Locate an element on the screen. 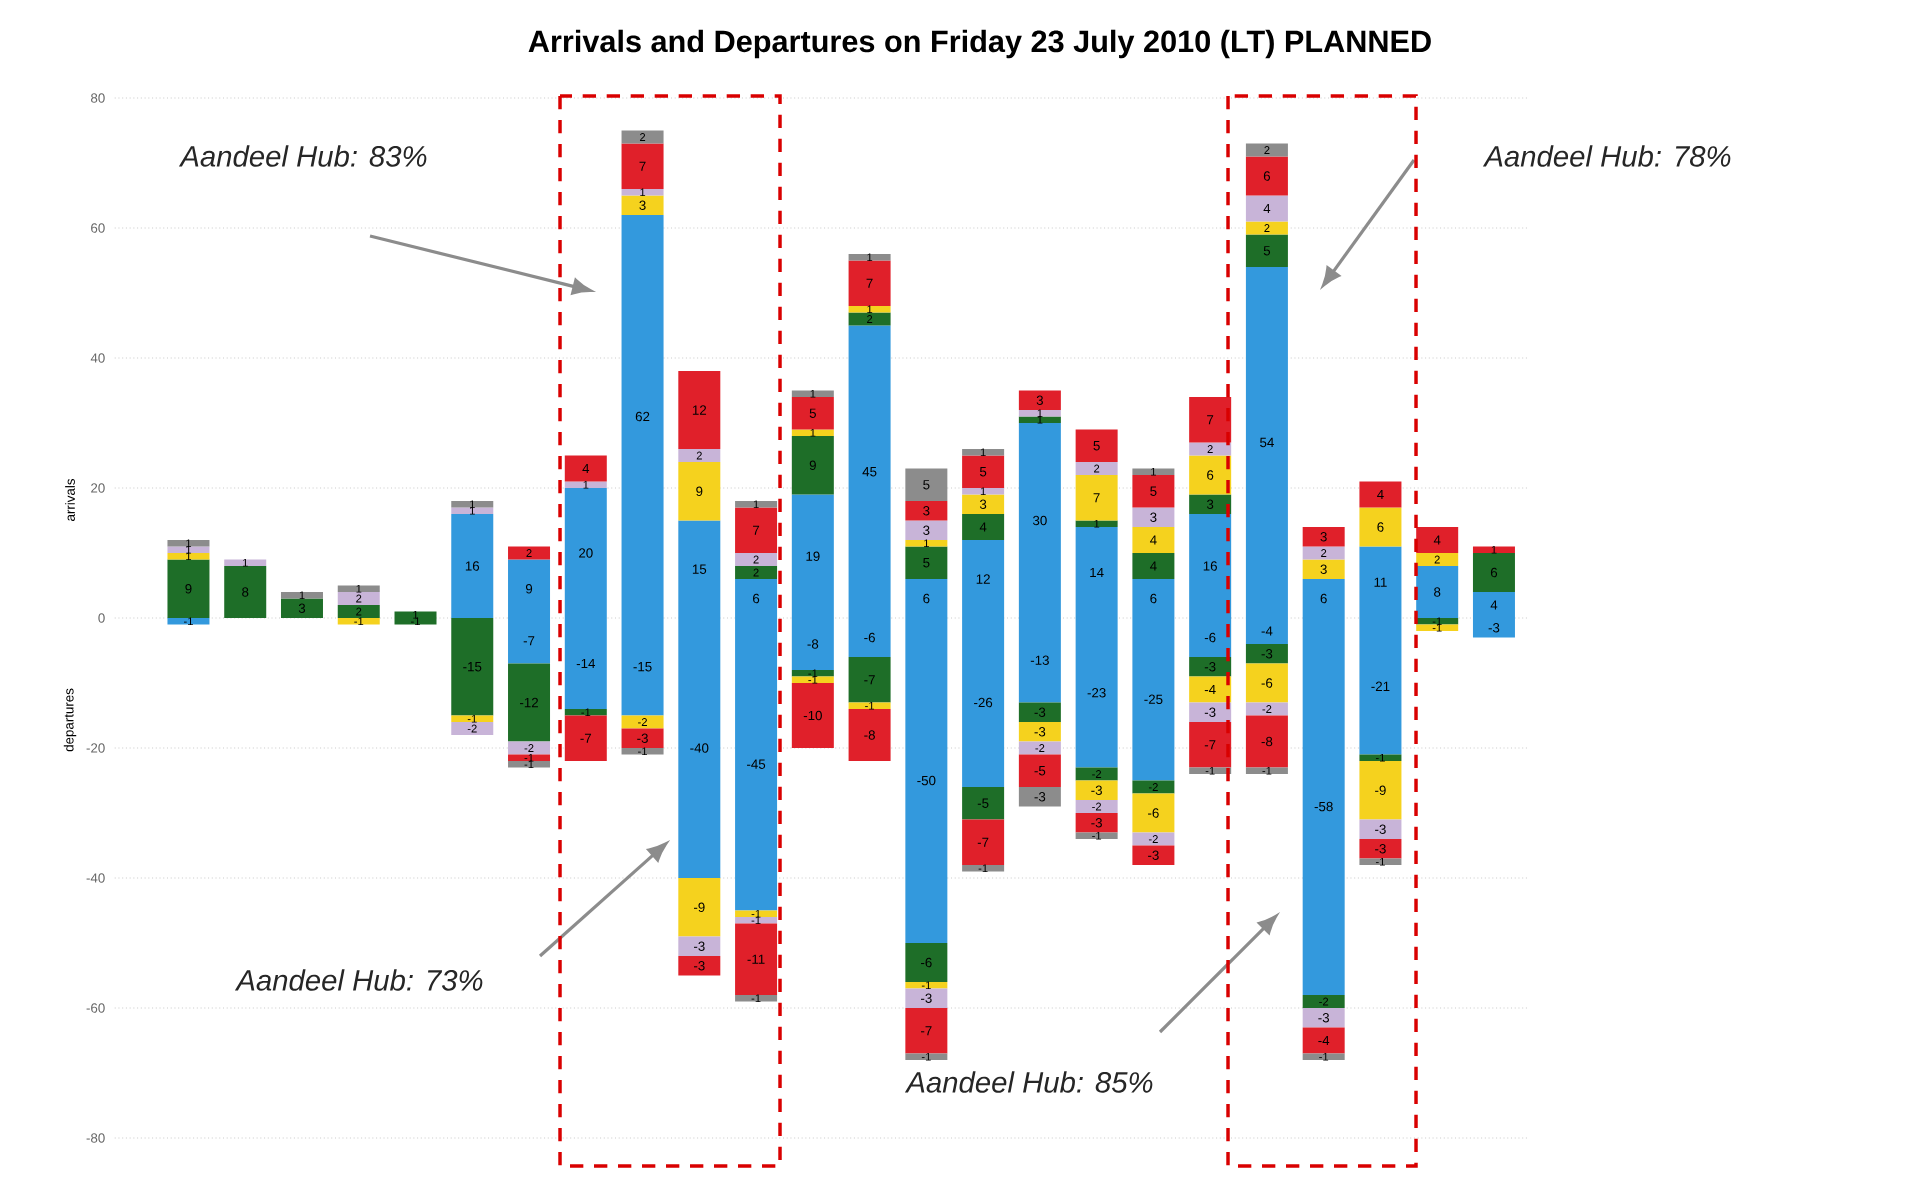  annotation: Aandeel Hub: 83% is located at coordinates (302, 156).